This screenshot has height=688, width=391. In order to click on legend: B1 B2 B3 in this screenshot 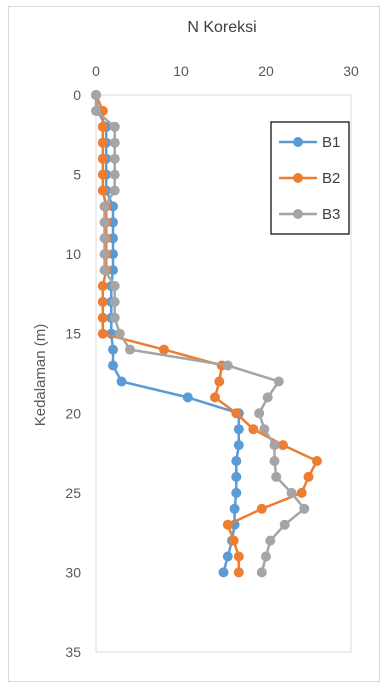, I will do `click(310, 178)`.